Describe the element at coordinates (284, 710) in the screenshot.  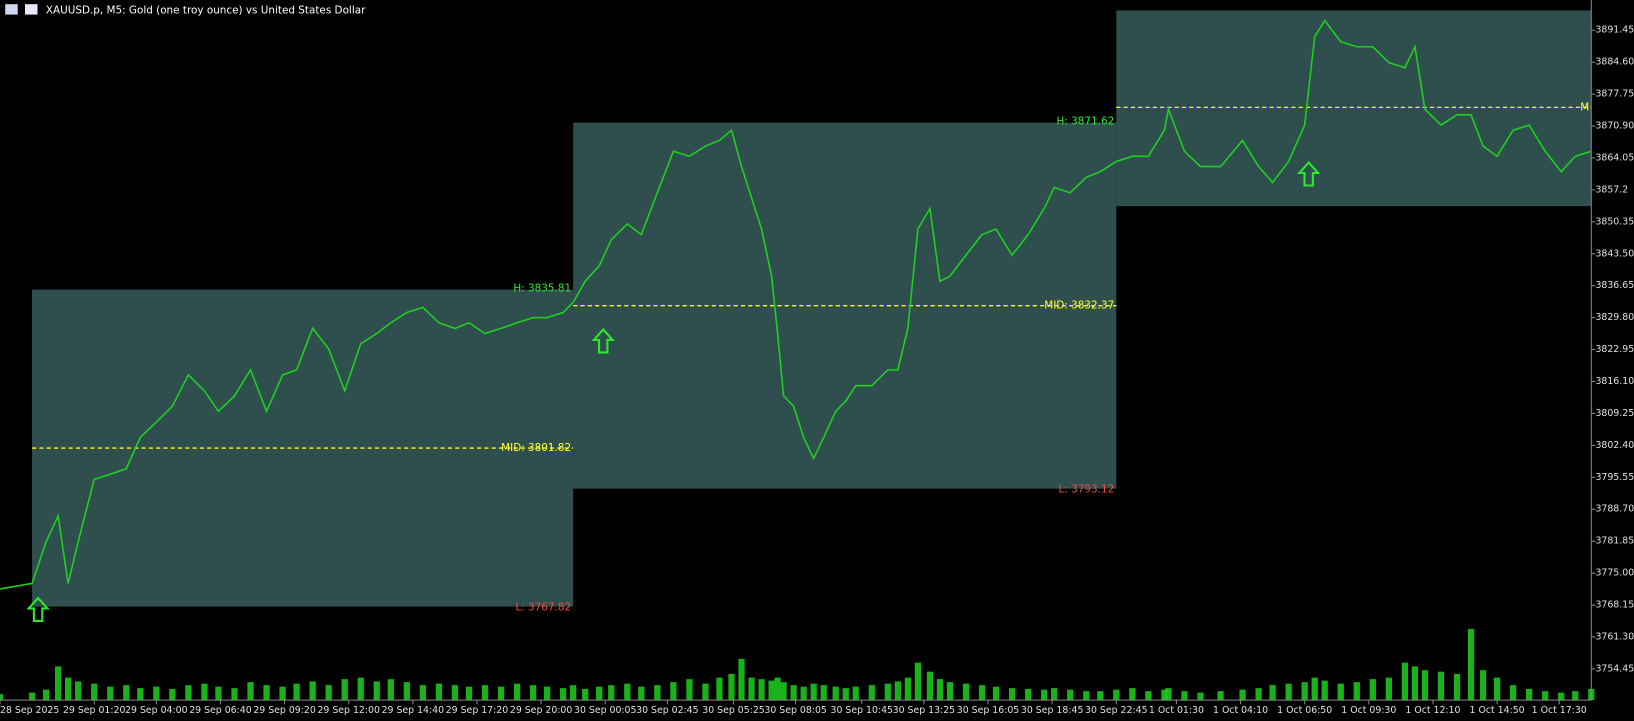
I see `x-tick-label: 29 Sep 09:20` at that location.